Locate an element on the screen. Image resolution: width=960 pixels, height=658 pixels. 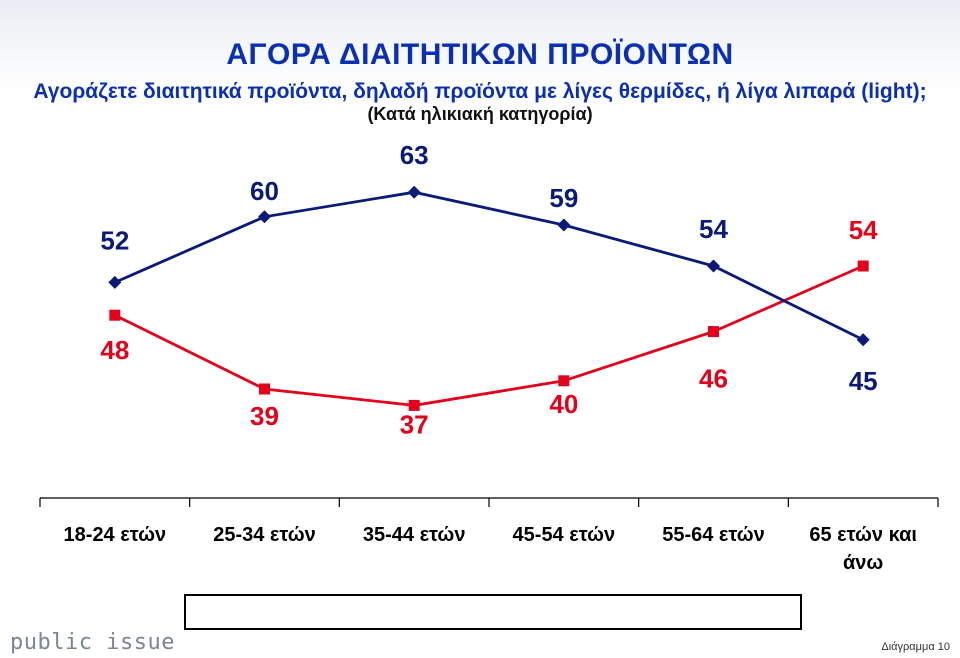
x-tick-label: 65 ετών και is located at coordinates (863, 535).